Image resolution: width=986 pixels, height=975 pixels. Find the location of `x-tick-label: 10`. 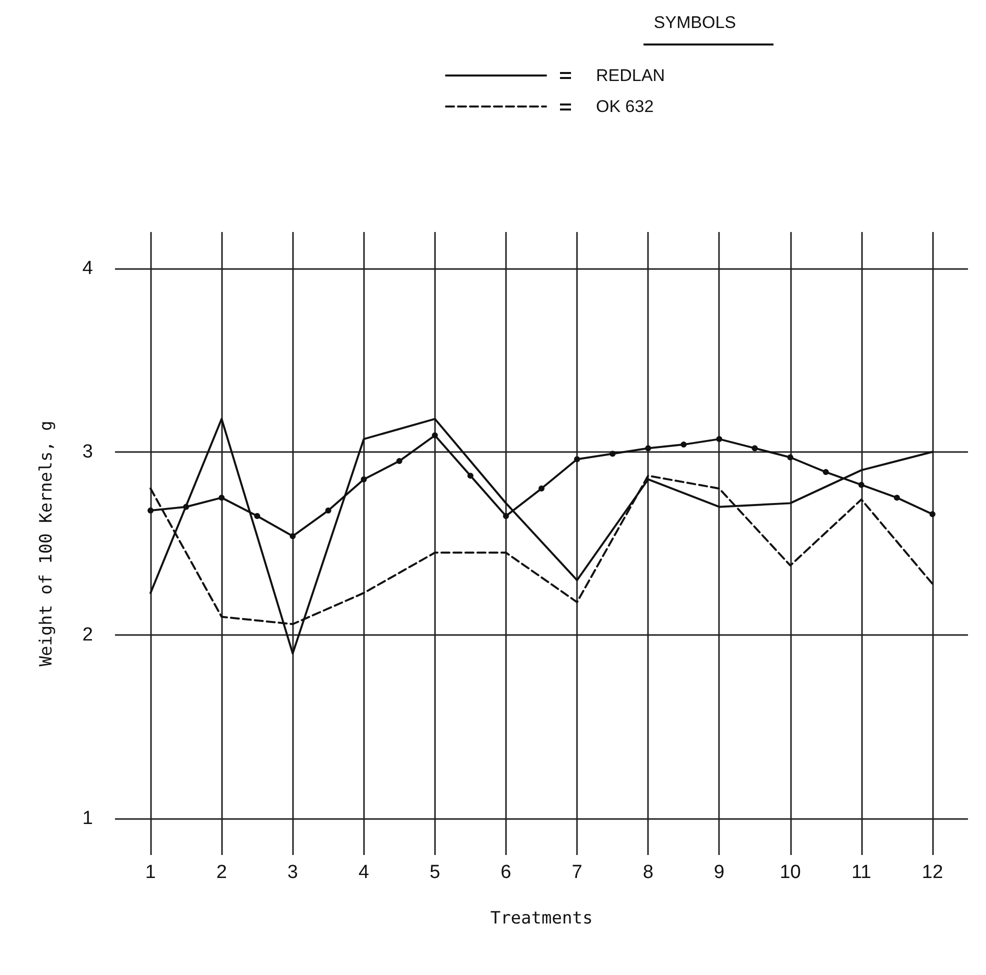

x-tick-label: 10 is located at coordinates (790, 872).